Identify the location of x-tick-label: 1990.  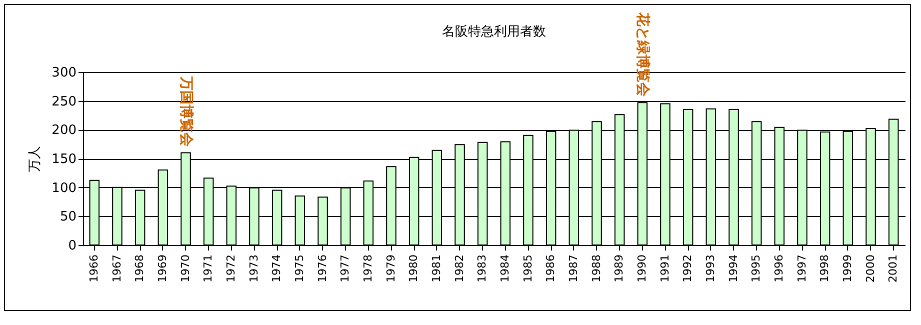
(641, 268).